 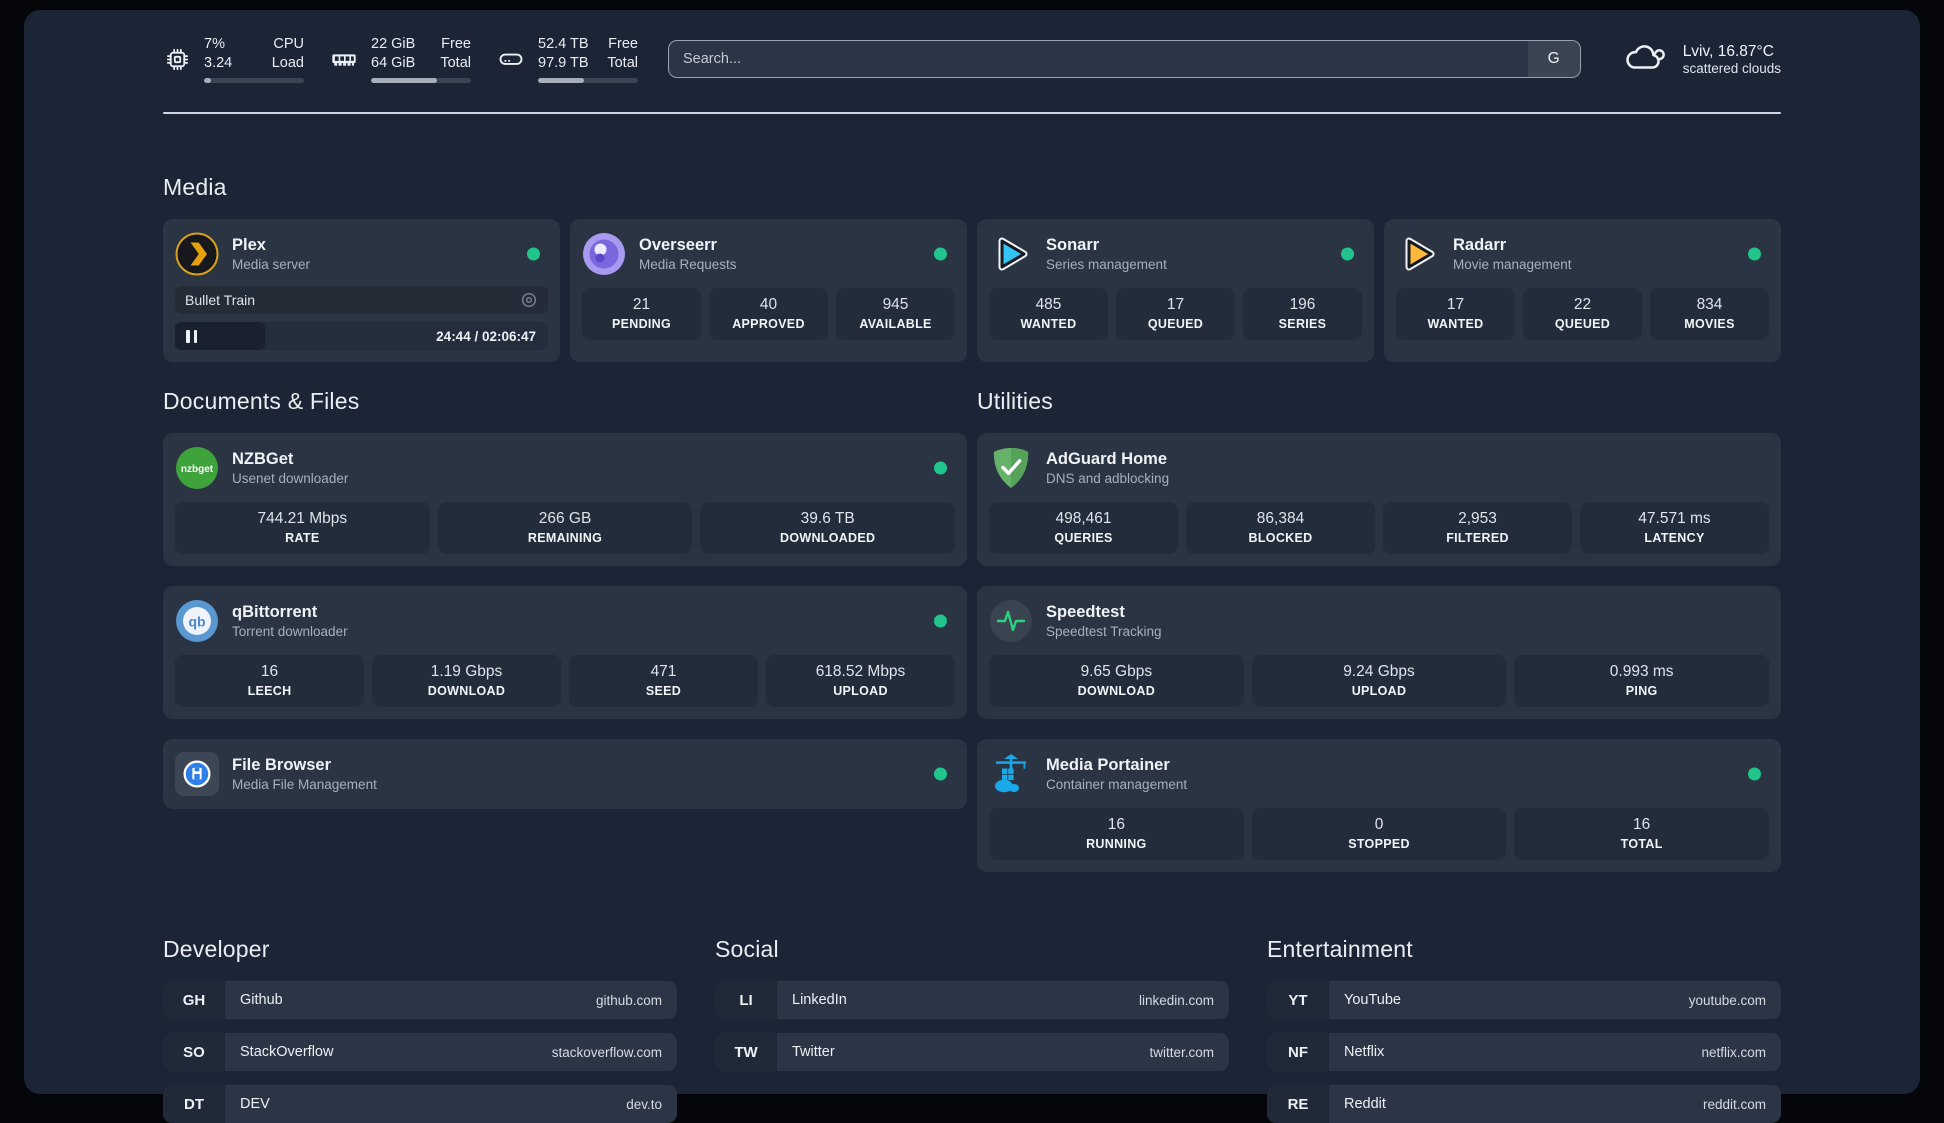 What do you see at coordinates (565, 538) in the screenshot?
I see `stat-label: REMAINING` at bounding box center [565, 538].